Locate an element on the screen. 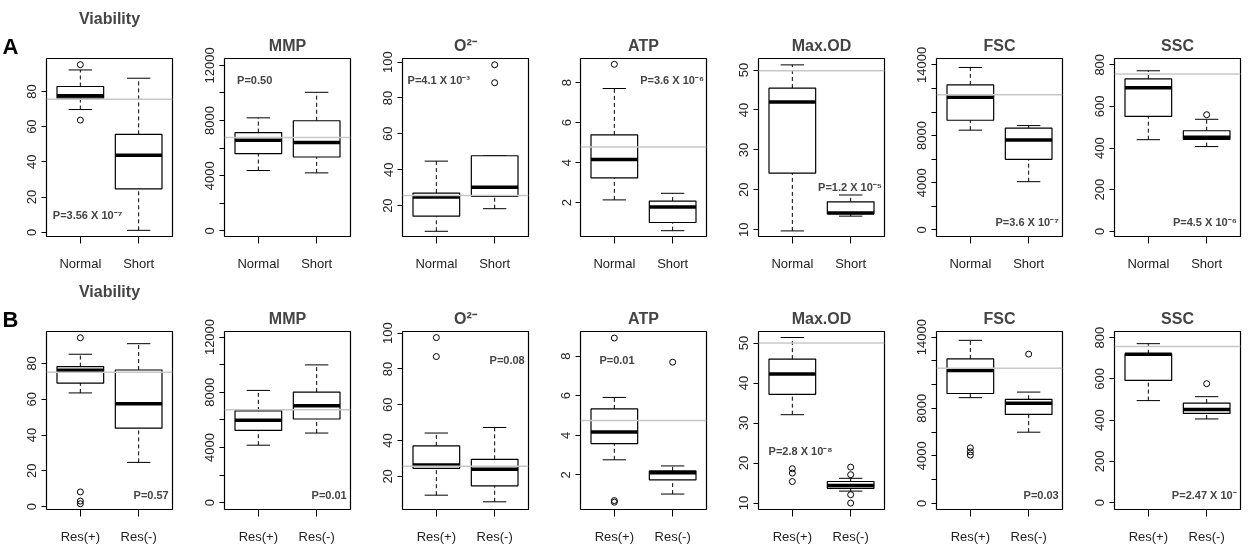  annotation: P=2.8 X 10⁻⁸ is located at coordinates (800, 450).